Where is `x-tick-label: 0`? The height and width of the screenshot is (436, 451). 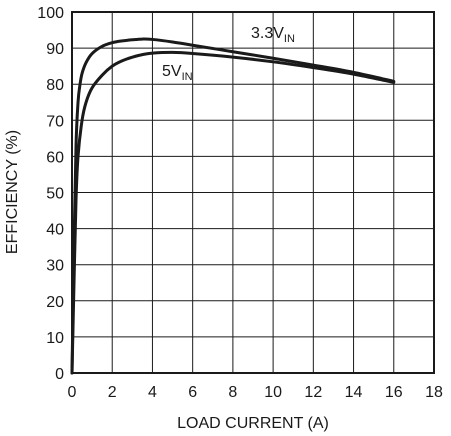
x-tick-label: 0 is located at coordinates (72, 392).